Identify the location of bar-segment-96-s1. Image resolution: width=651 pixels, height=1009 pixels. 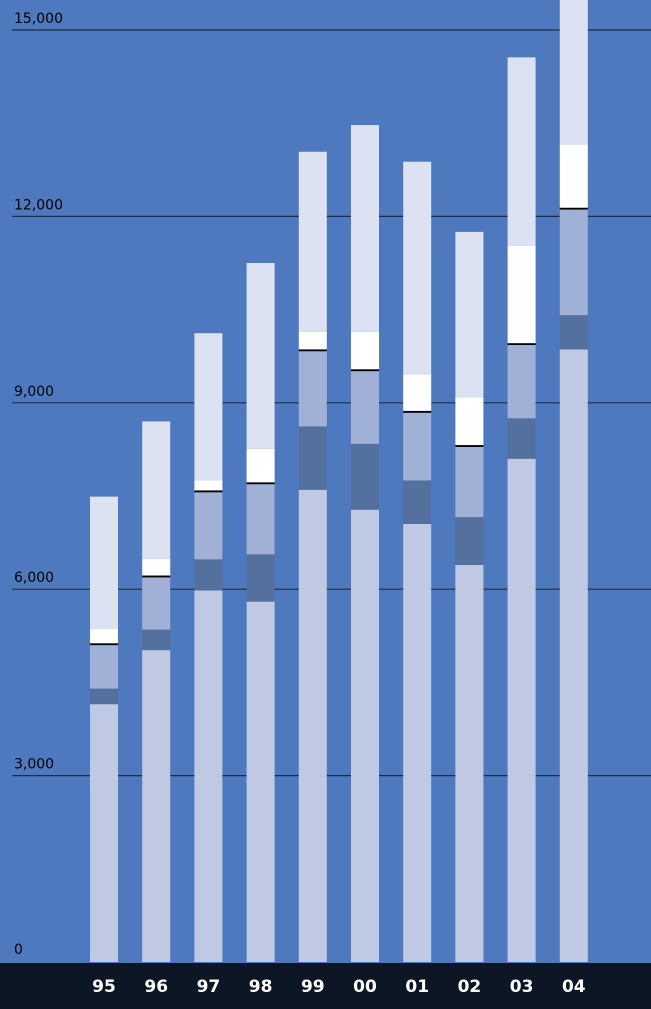
(156, 640).